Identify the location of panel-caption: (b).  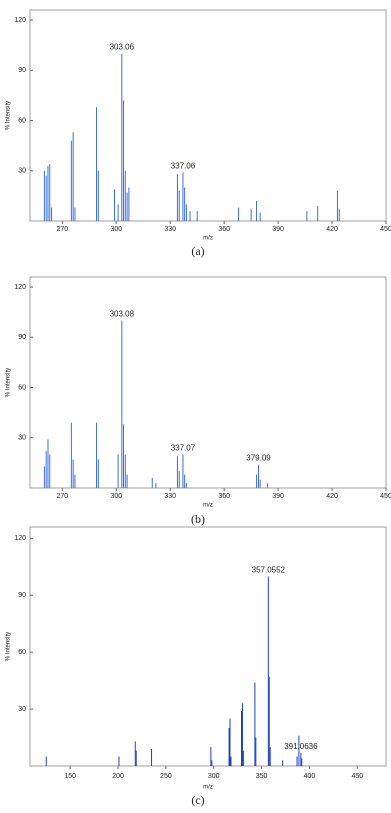
(198, 519).